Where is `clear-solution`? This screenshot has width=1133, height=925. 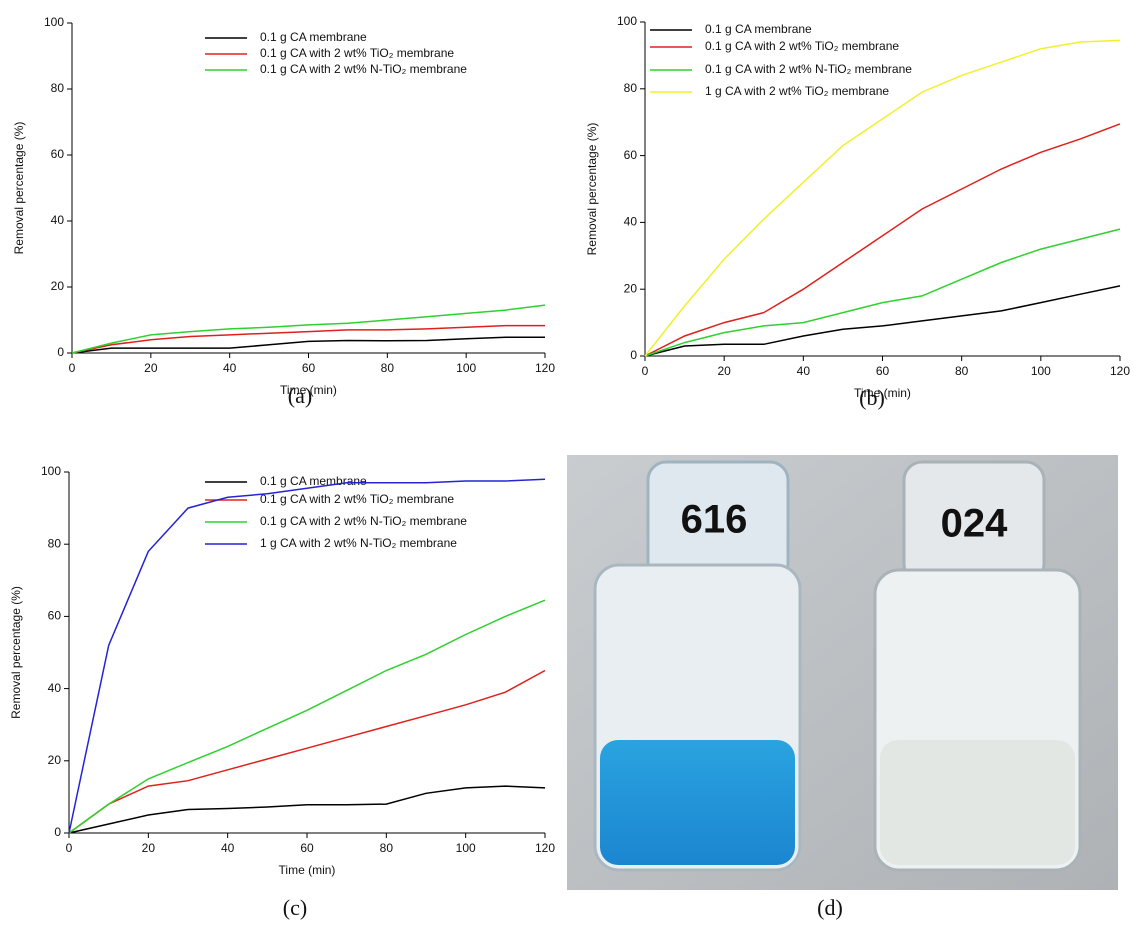 clear-solution is located at coordinates (977, 802).